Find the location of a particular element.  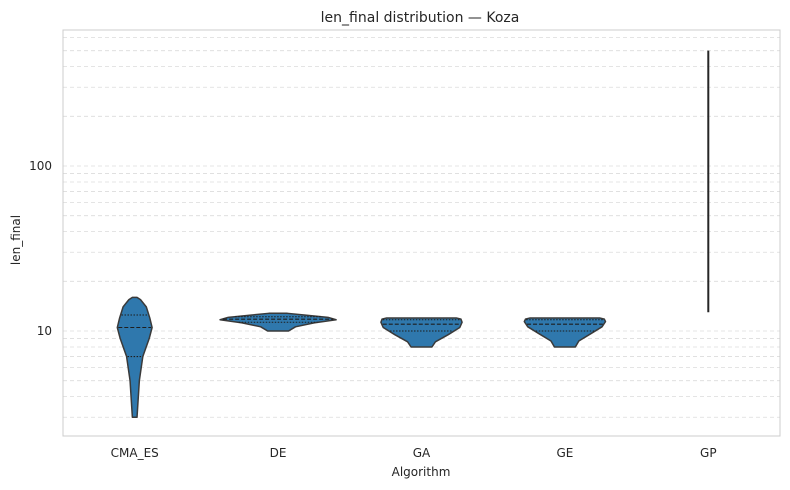

x-tick-labels: CMA_ES DE GA GE GP is located at coordinates (414, 453).